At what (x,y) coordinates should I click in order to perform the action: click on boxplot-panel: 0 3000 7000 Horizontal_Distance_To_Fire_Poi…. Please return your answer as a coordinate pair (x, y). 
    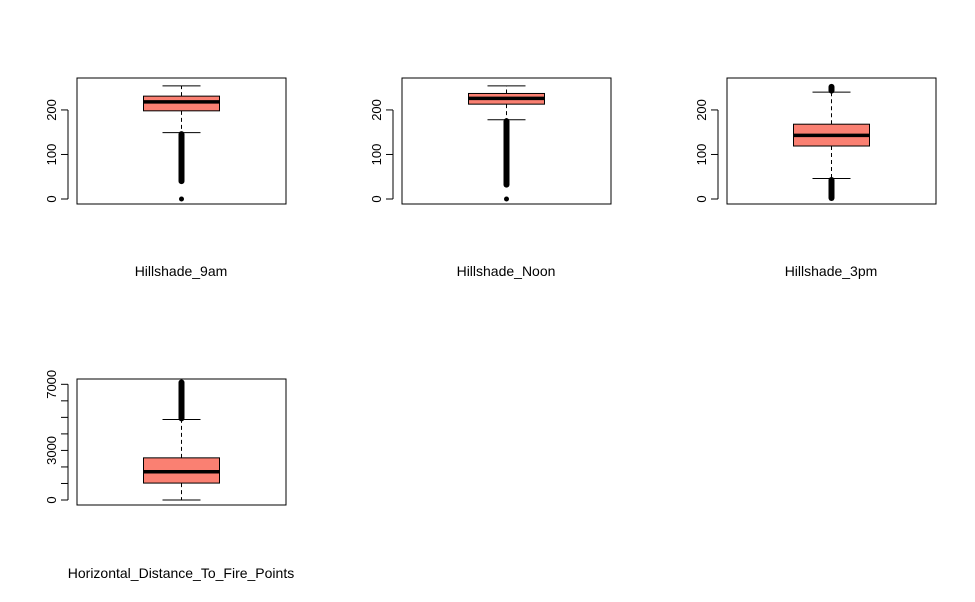
    Looking at the image, I should click on (169, 475).